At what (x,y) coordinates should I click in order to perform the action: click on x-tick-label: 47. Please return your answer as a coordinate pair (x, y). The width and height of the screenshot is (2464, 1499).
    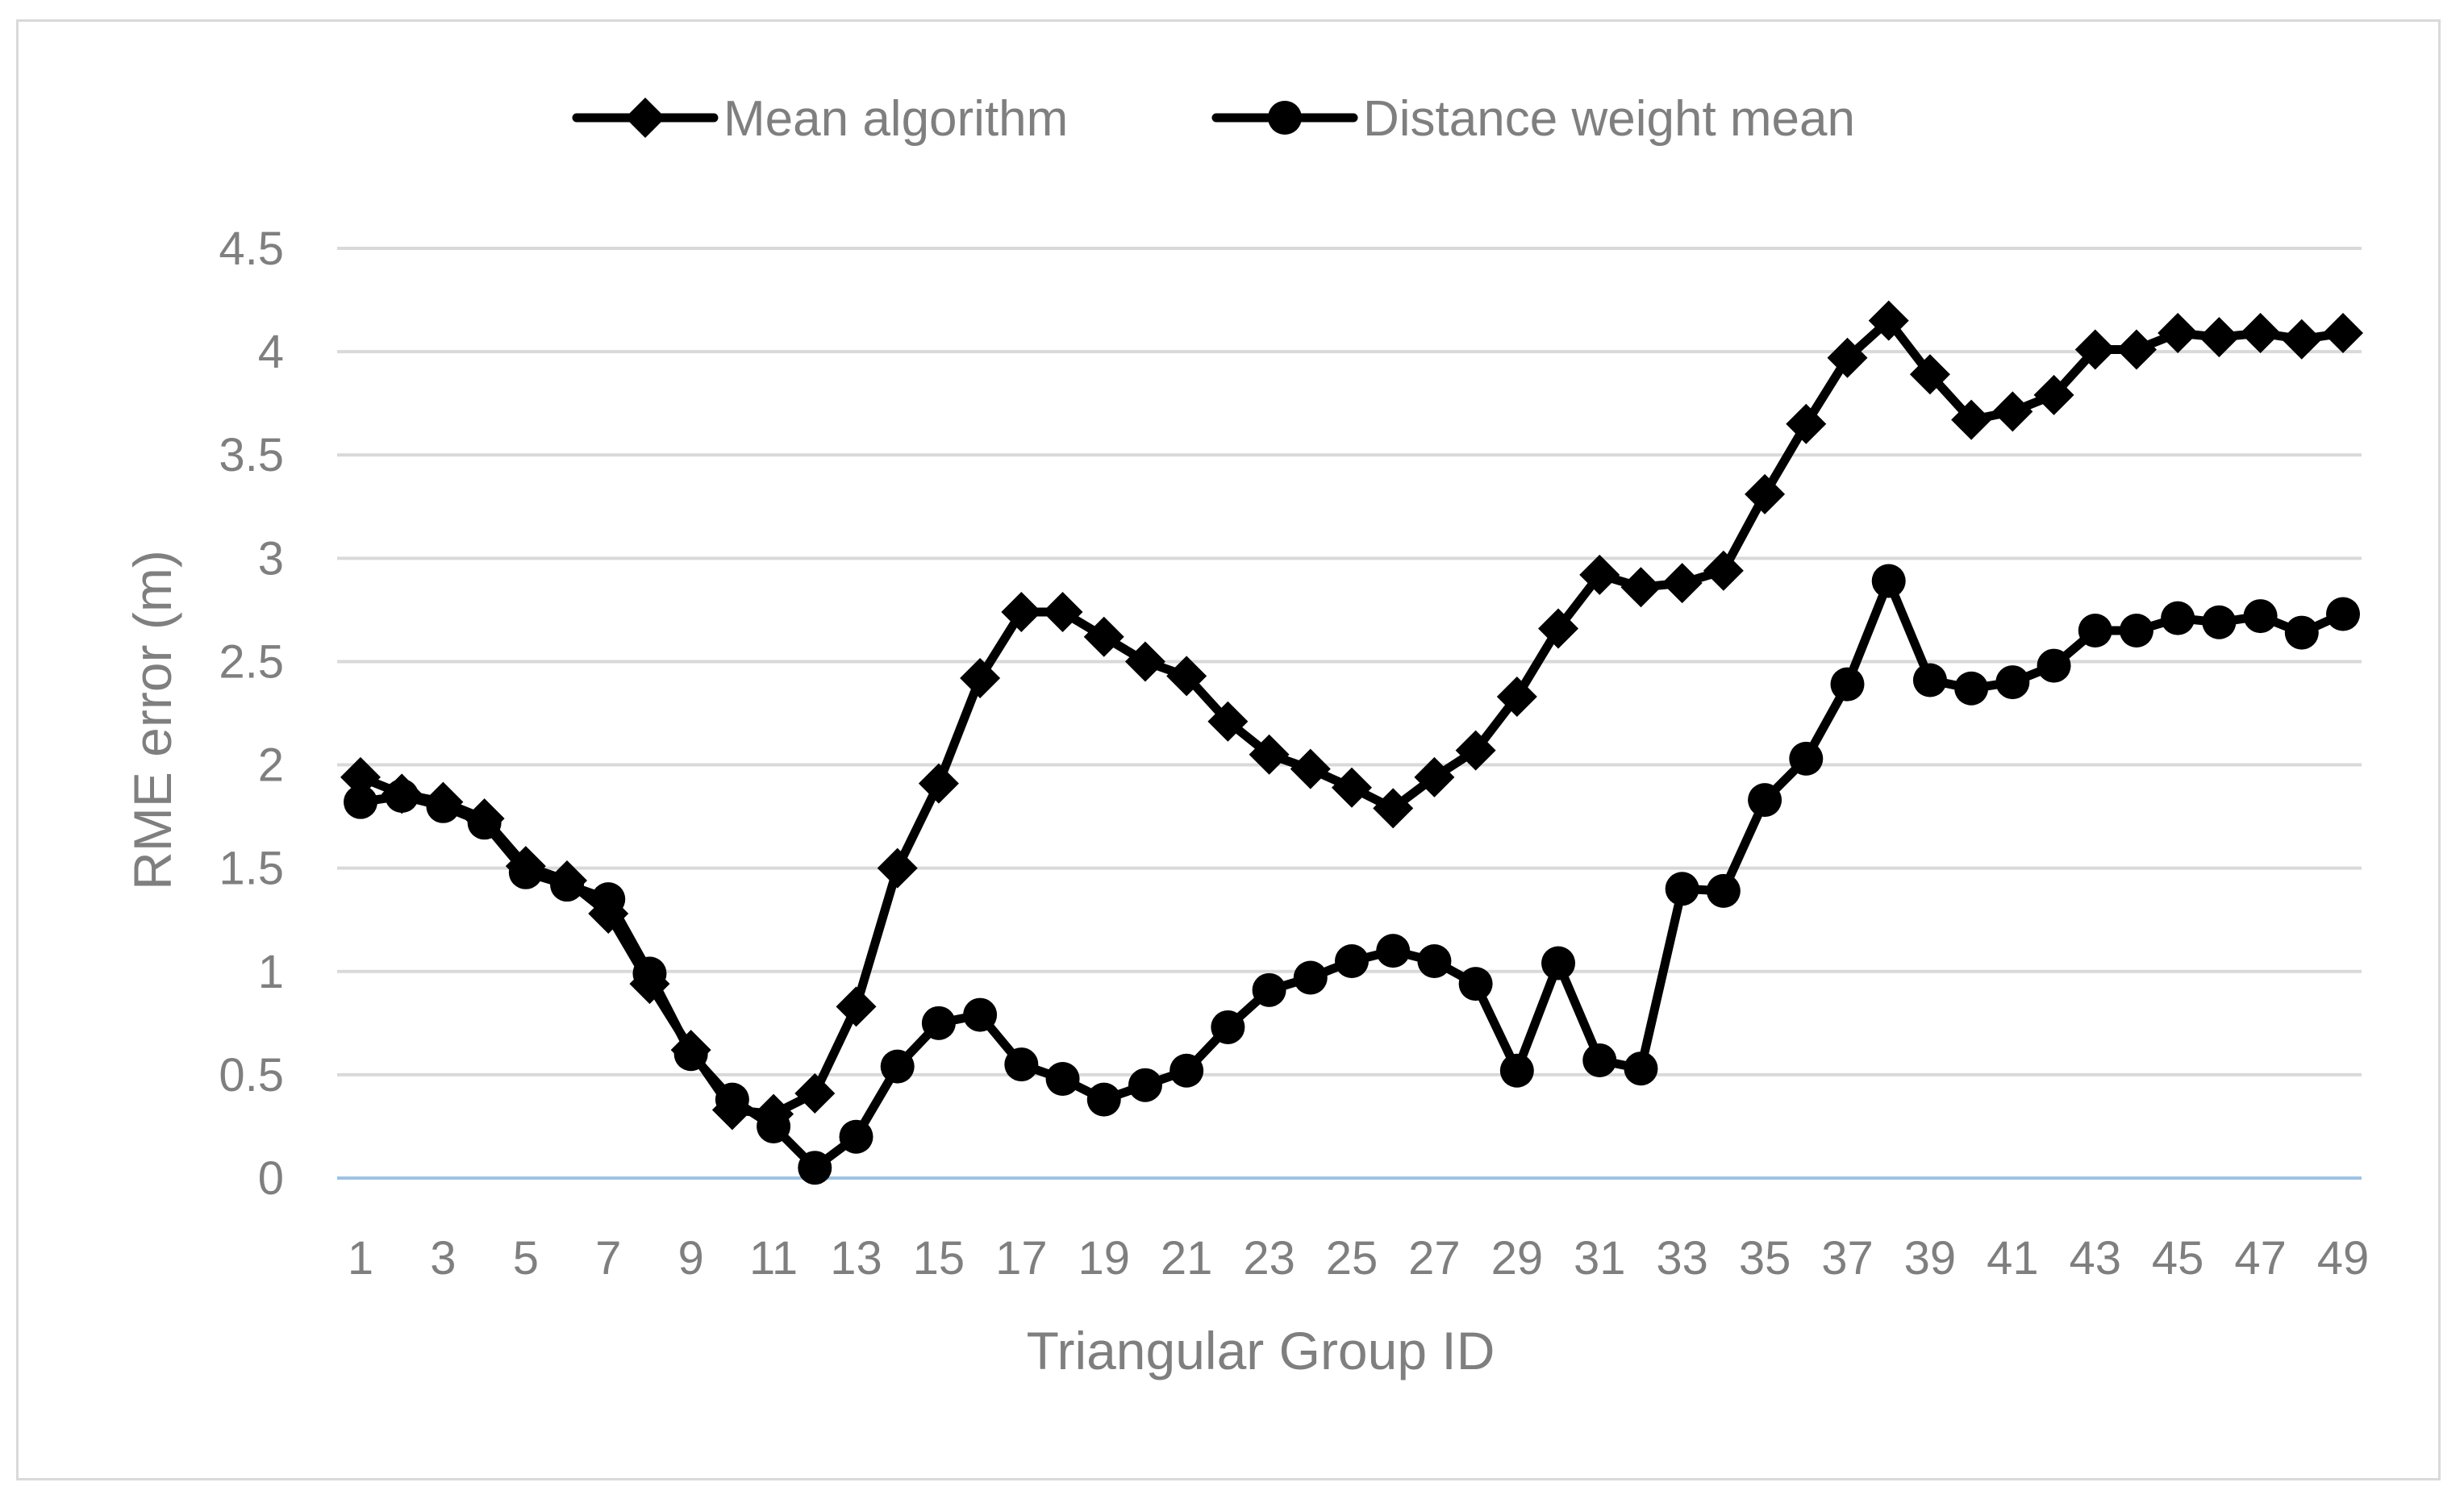
    Looking at the image, I should click on (2260, 1258).